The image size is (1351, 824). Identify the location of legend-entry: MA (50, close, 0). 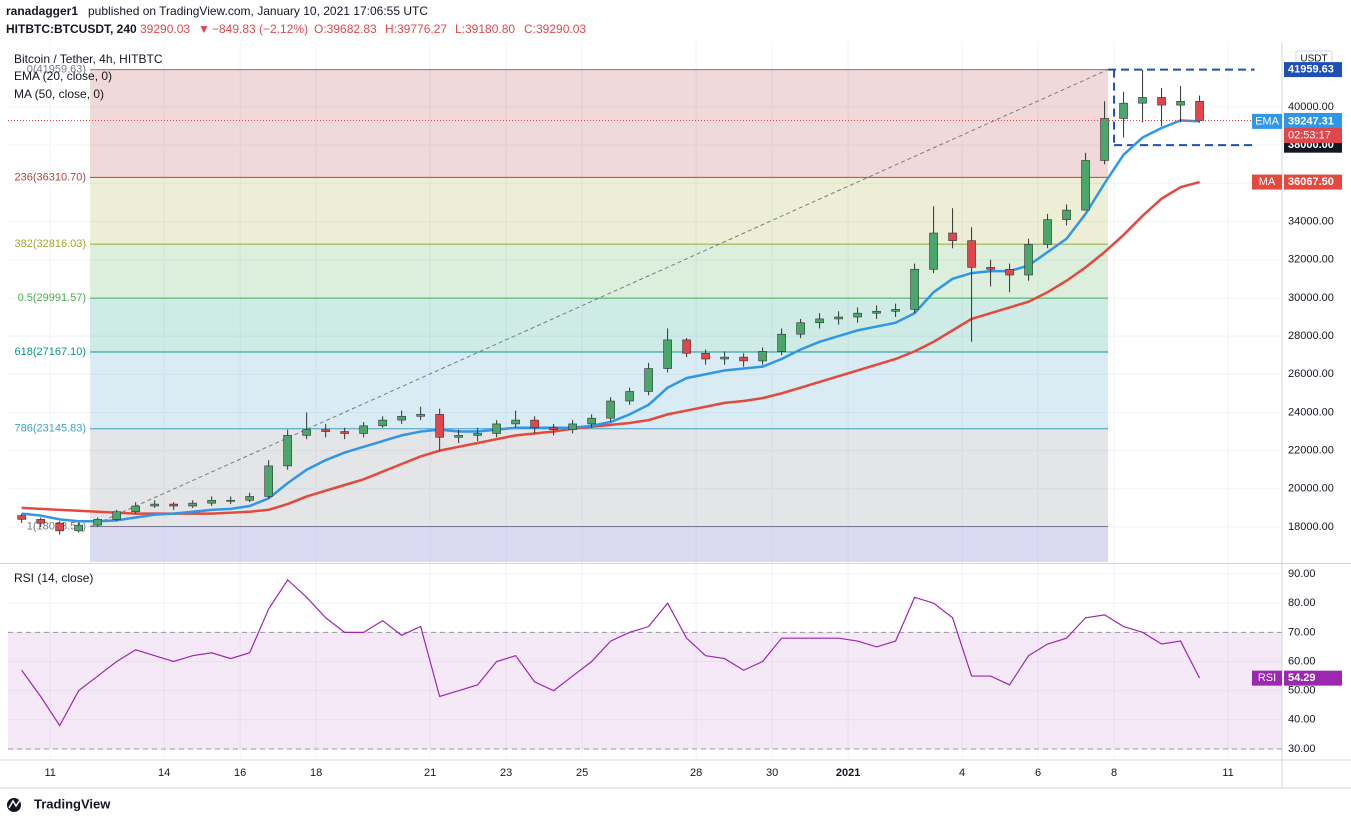
(59, 94).